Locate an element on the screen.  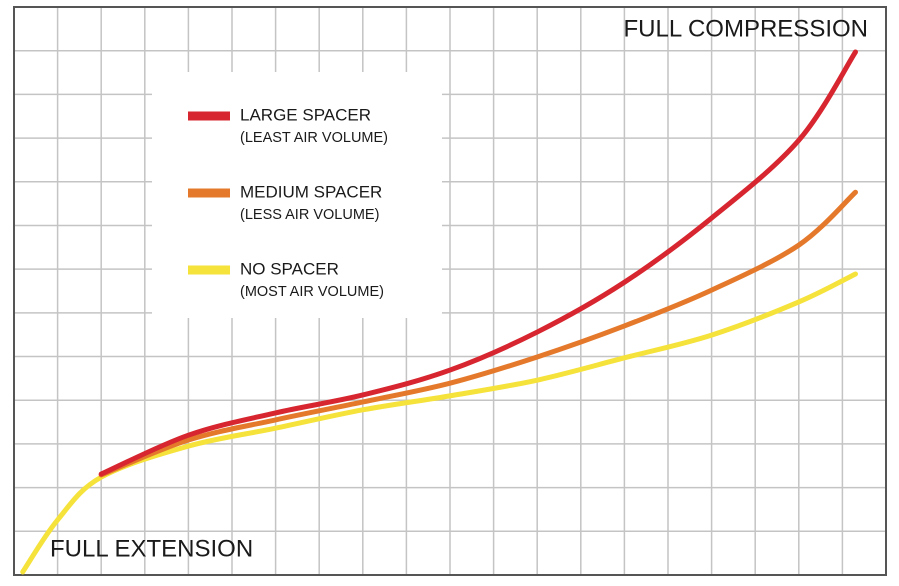
legend-description: (LEAST AIR VOLUME) is located at coordinates (314, 138).